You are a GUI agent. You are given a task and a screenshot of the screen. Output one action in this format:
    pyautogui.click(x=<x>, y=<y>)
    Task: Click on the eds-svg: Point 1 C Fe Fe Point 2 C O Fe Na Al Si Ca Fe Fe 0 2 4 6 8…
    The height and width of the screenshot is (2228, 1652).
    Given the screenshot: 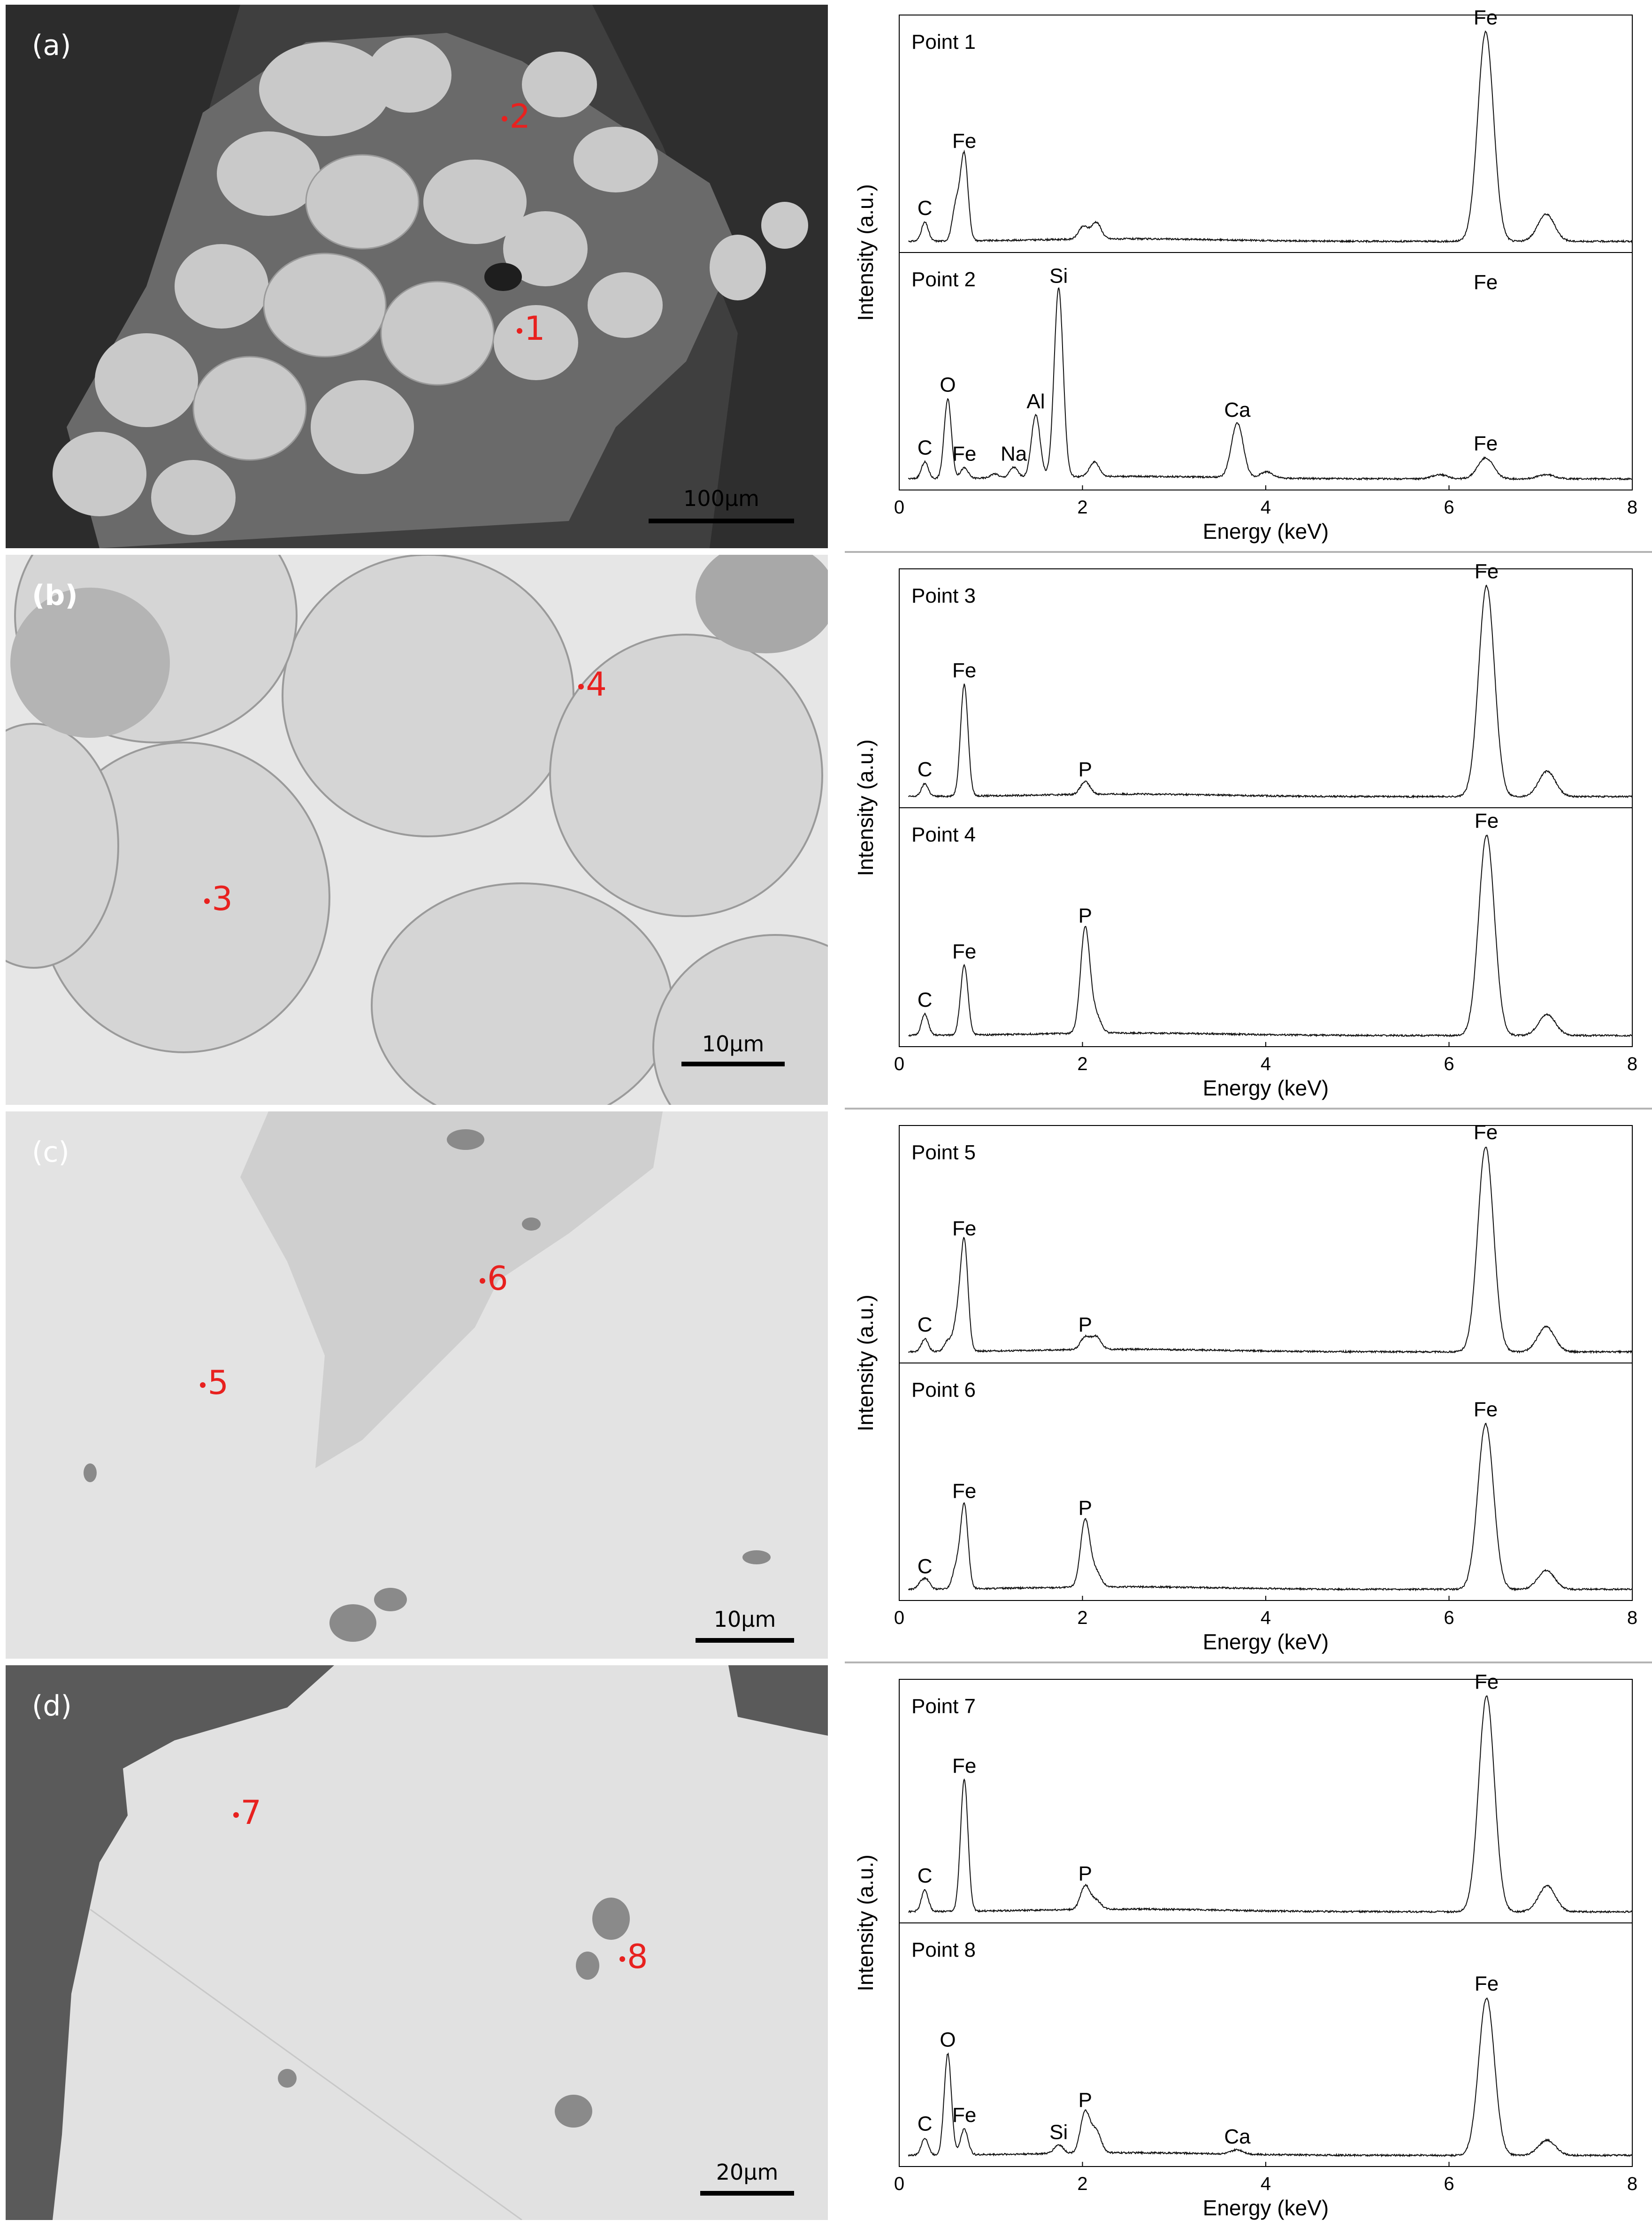 What is the action you would take?
    pyautogui.click(x=1245, y=275)
    